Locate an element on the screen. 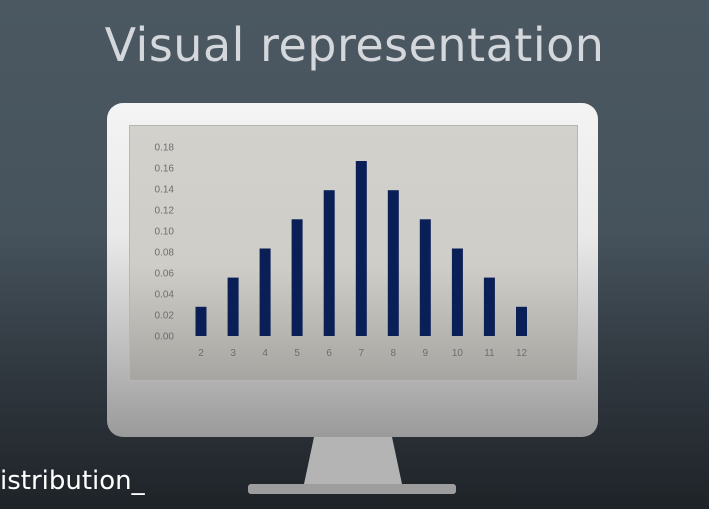 The image size is (709, 509). y-tick-label: 0.18 is located at coordinates (165, 148).